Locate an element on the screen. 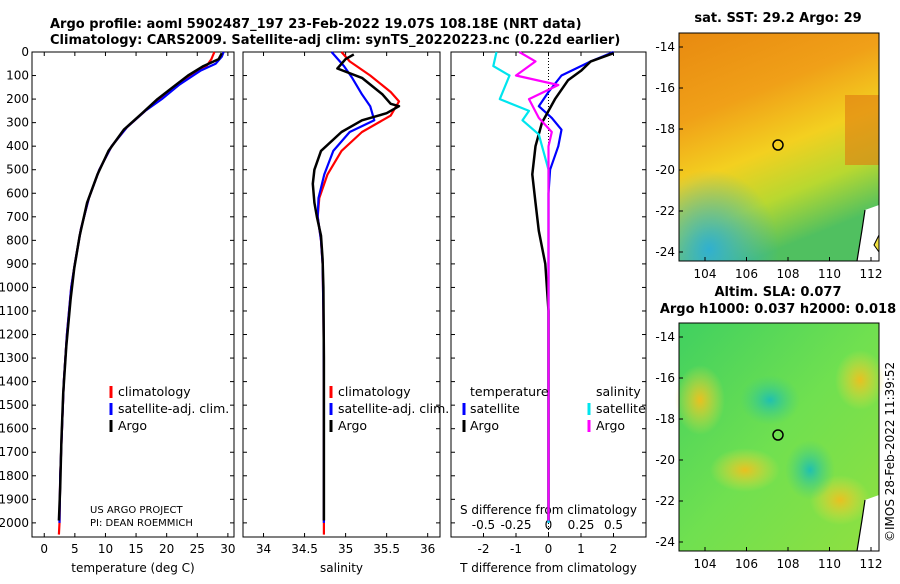 This screenshot has height=584, width=900. x-axis-label: salinity is located at coordinates (341, 568).